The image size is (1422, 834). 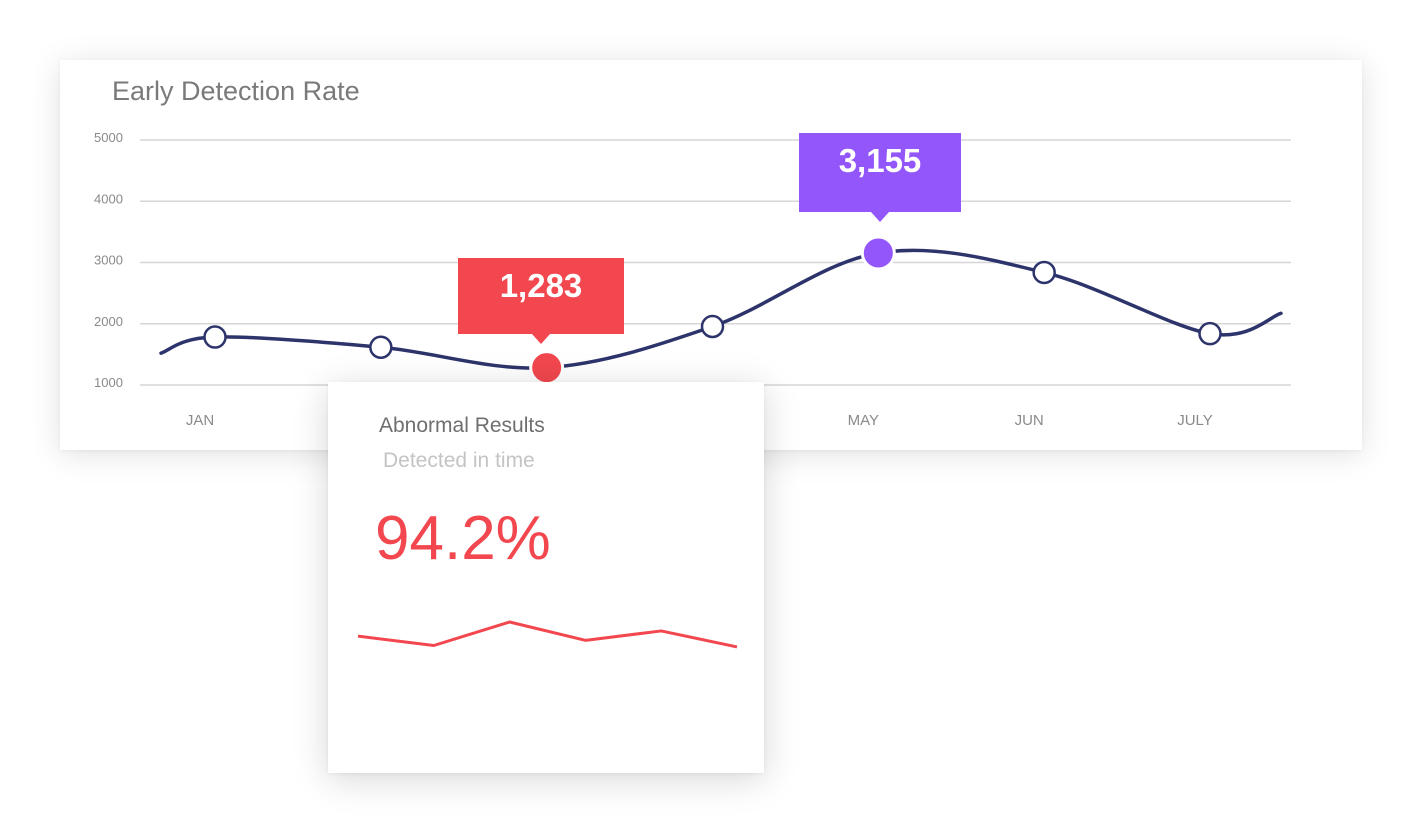 I want to click on tooltip-high-arrow, so click(x=880, y=217).